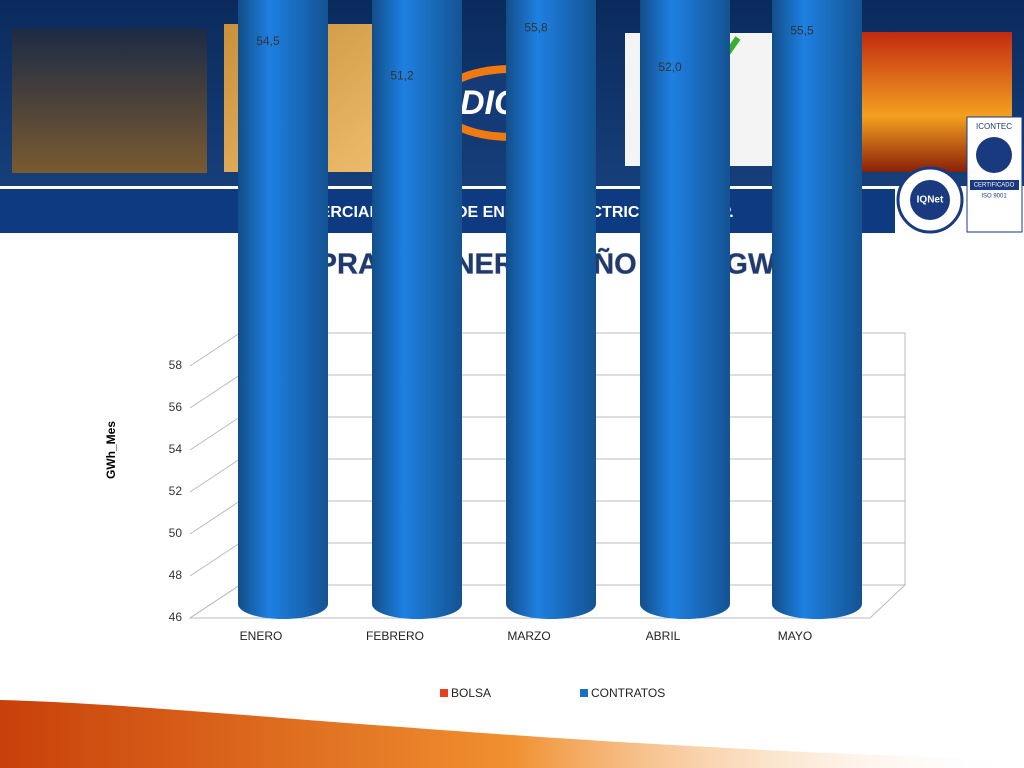 This screenshot has height=768, width=1024. Describe the element at coordinates (628, 693) in the screenshot. I see `legend-label: CONTRATOS` at that location.